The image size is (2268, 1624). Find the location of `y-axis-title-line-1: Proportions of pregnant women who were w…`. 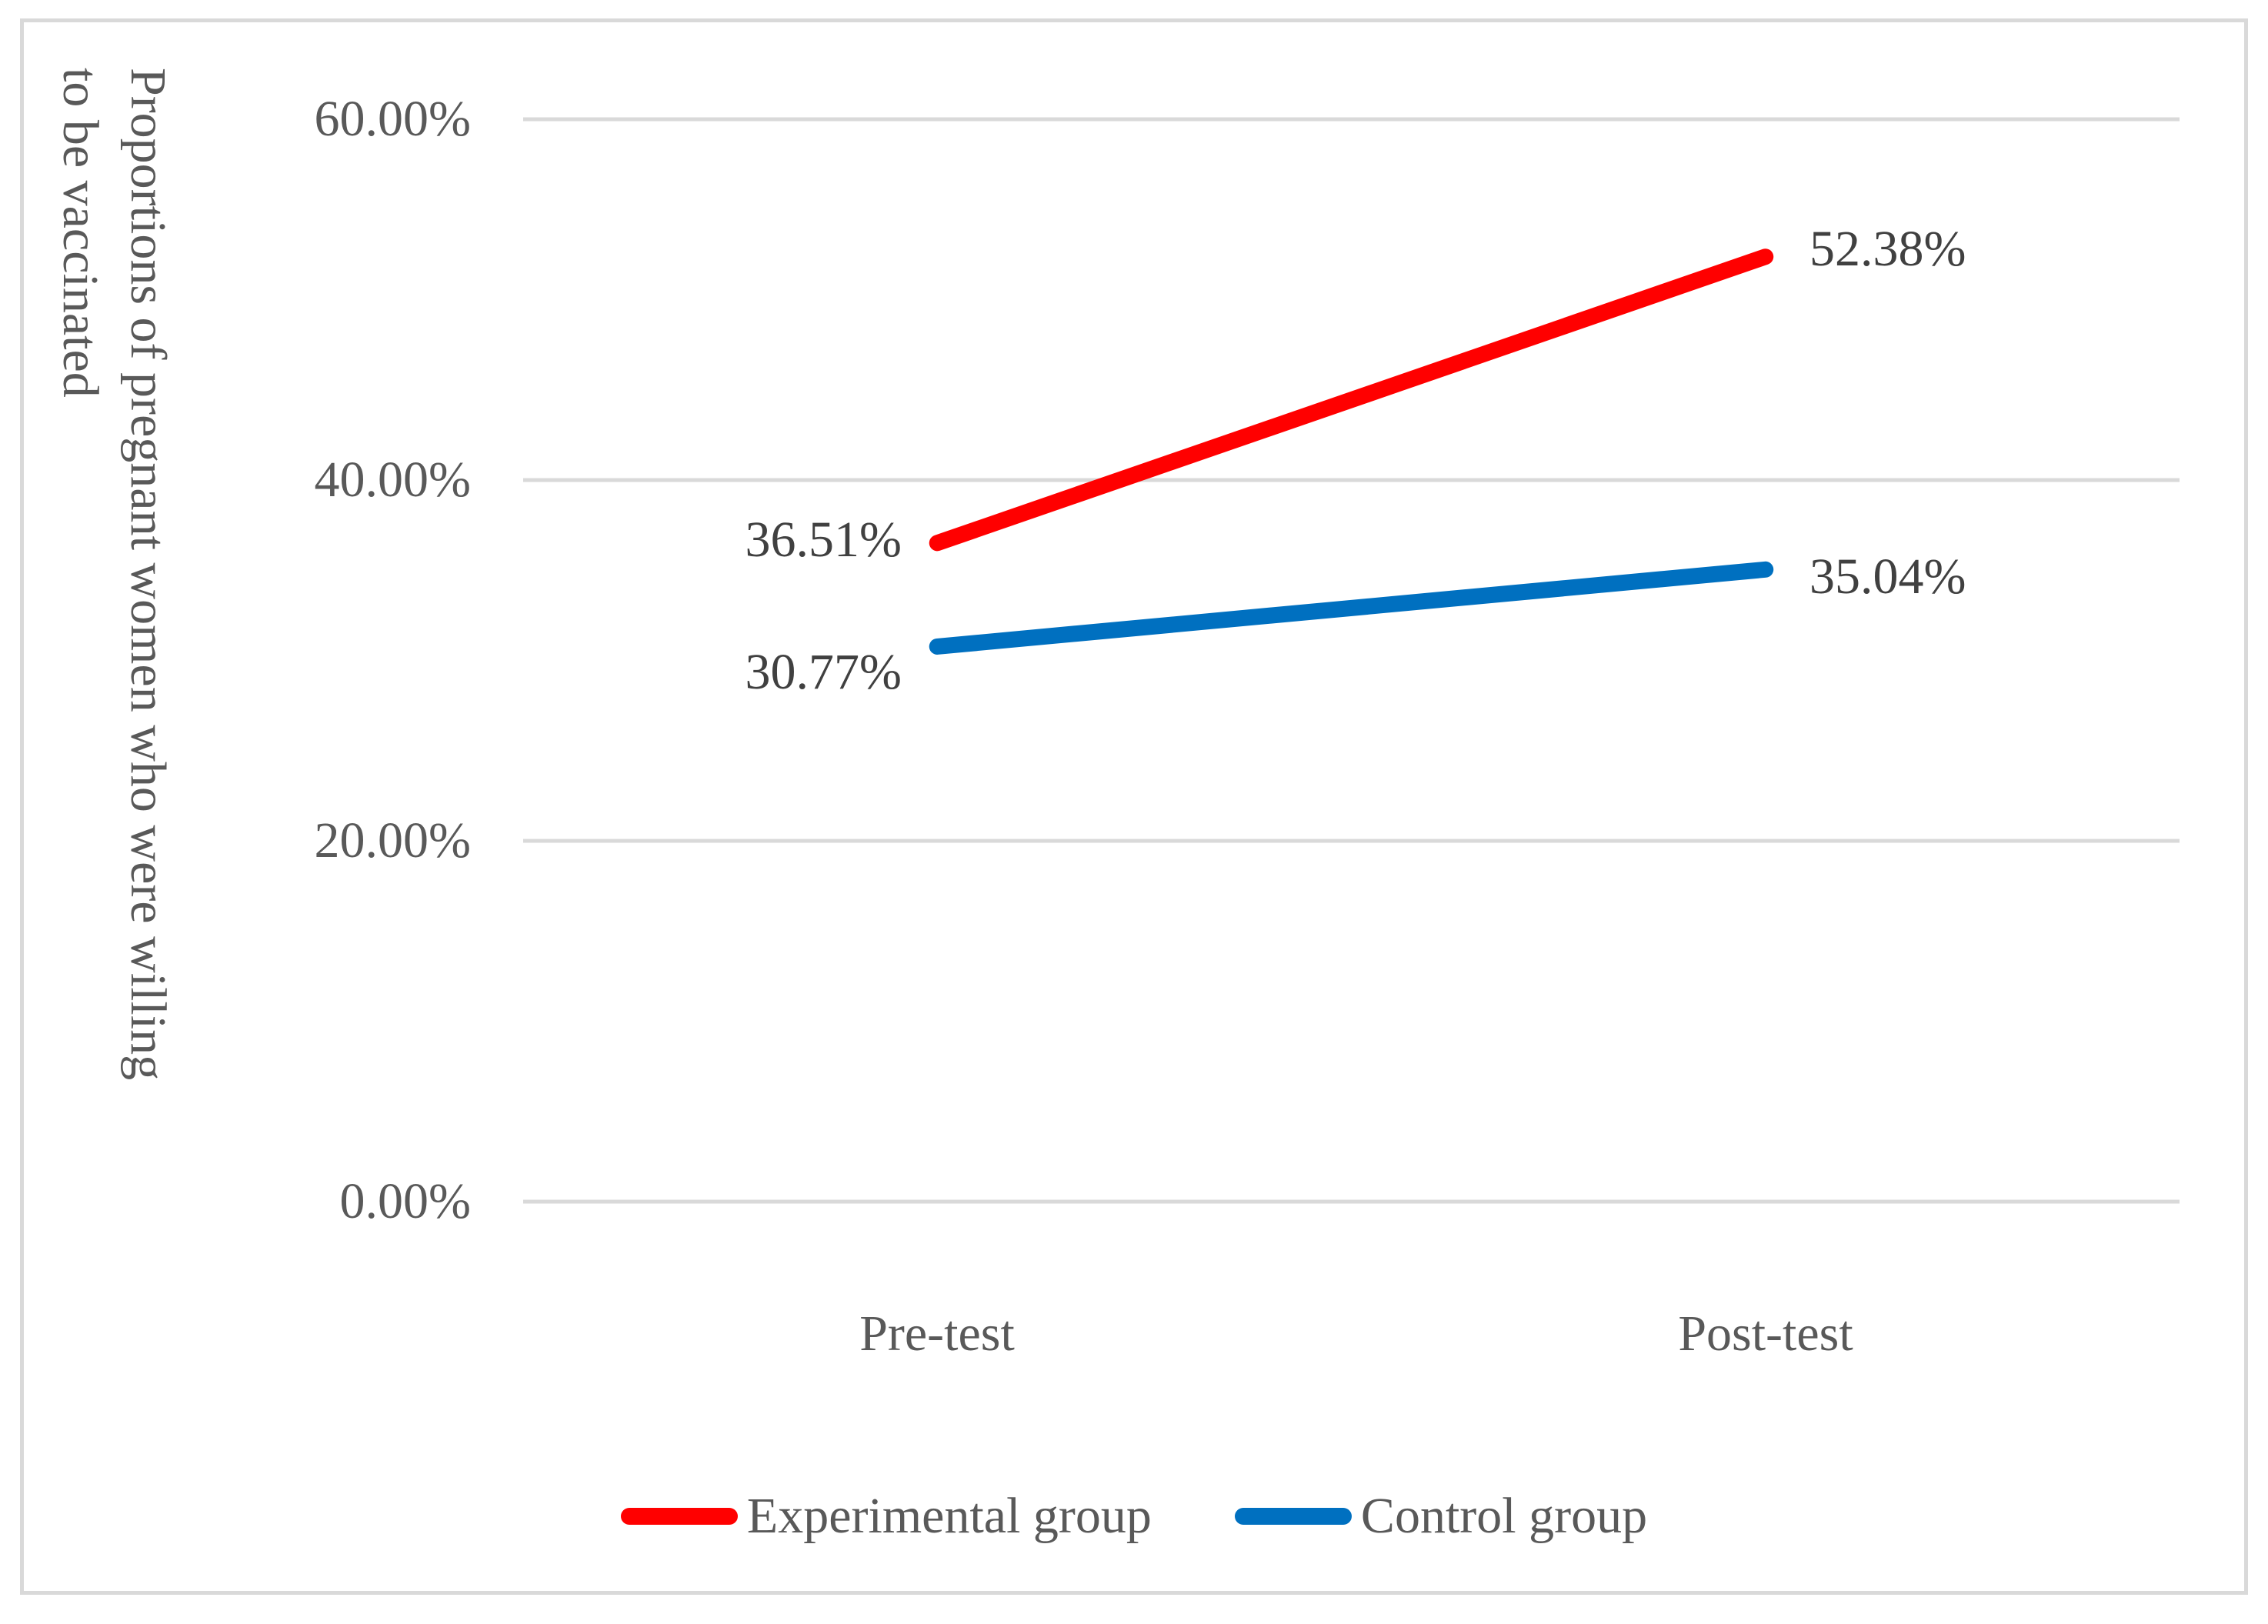

y-axis-title-line-1: Proportions of pregnant women who were w… is located at coordinates (148, 574).